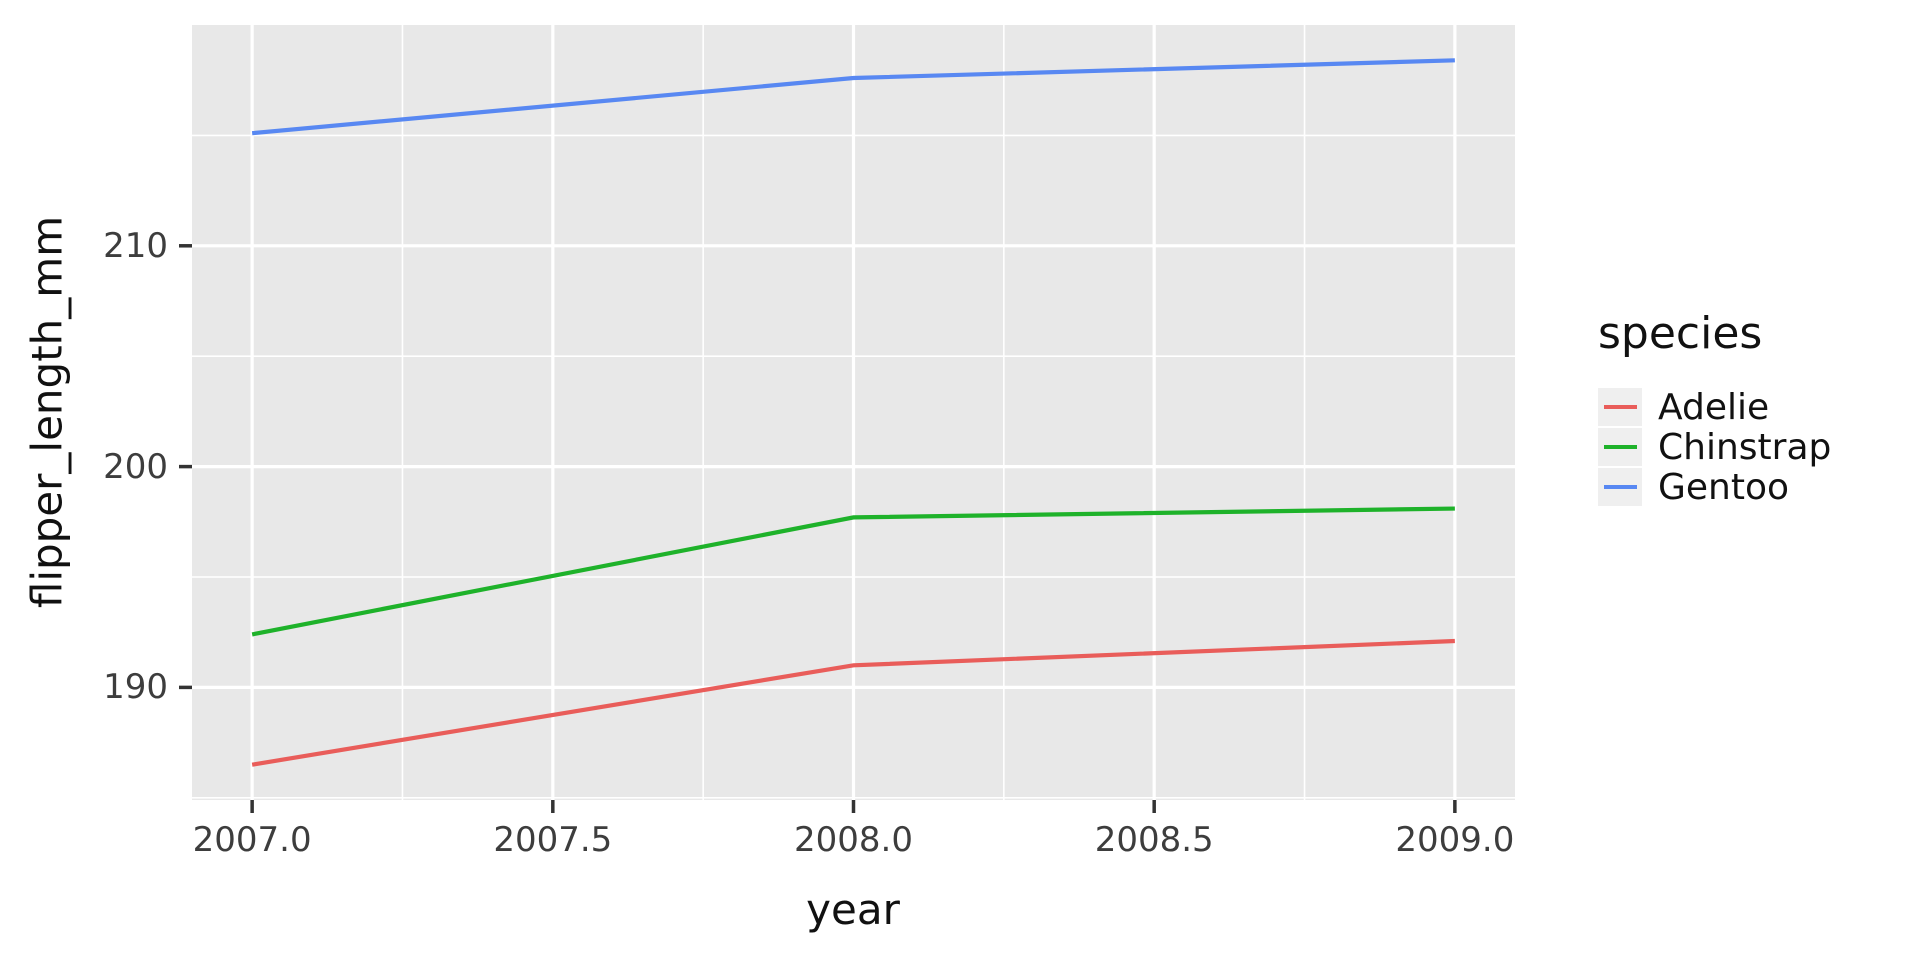 This screenshot has width=1920, height=960. What do you see at coordinates (853, 840) in the screenshot?
I see `x-tick-label: 2008.0` at bounding box center [853, 840].